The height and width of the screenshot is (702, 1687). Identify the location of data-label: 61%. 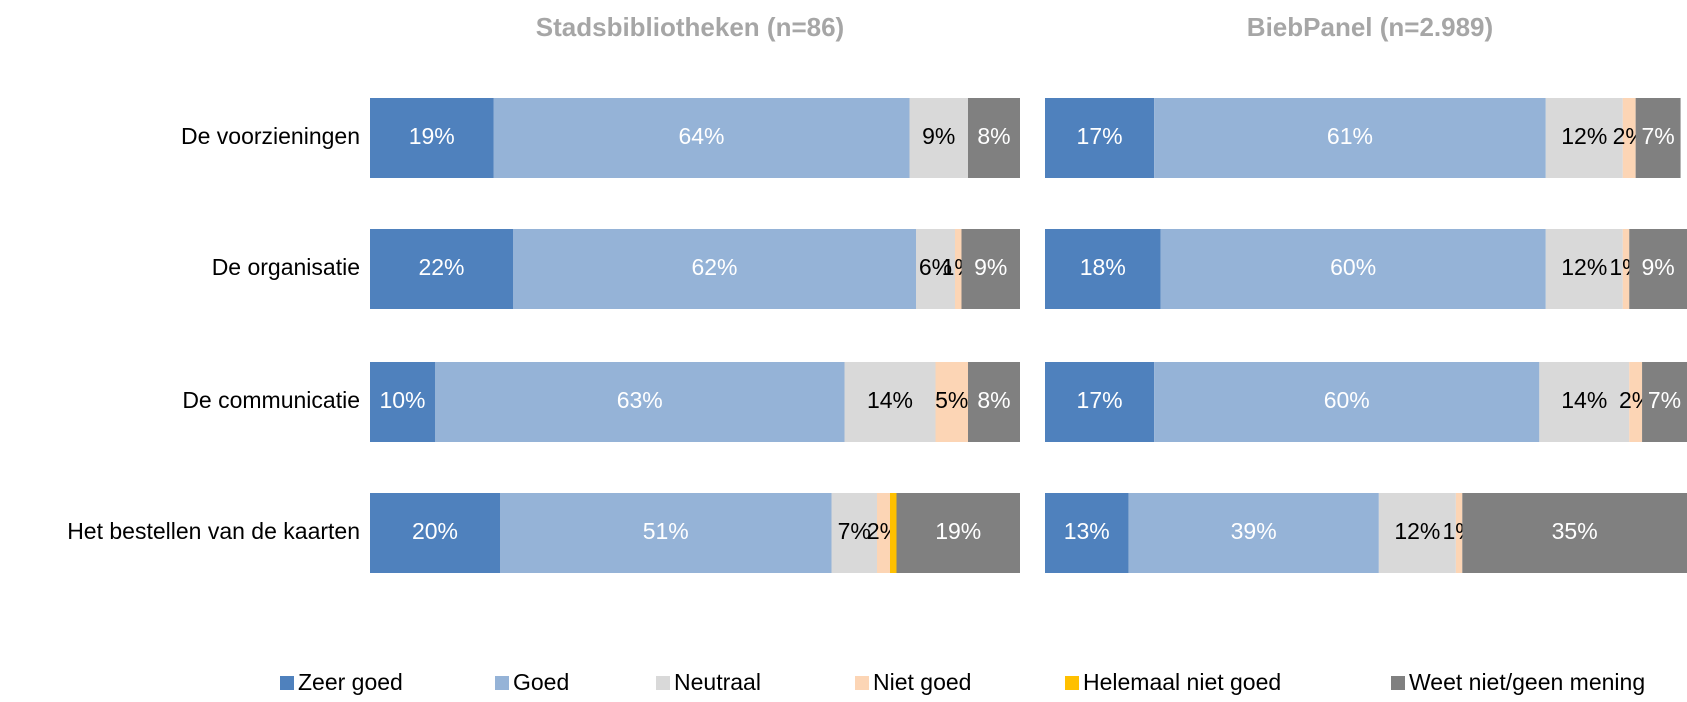
(1350, 136).